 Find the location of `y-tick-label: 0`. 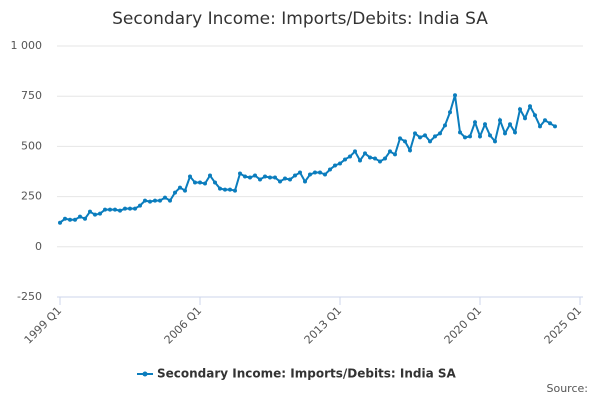

y-tick-label: 0 is located at coordinates (38, 246).